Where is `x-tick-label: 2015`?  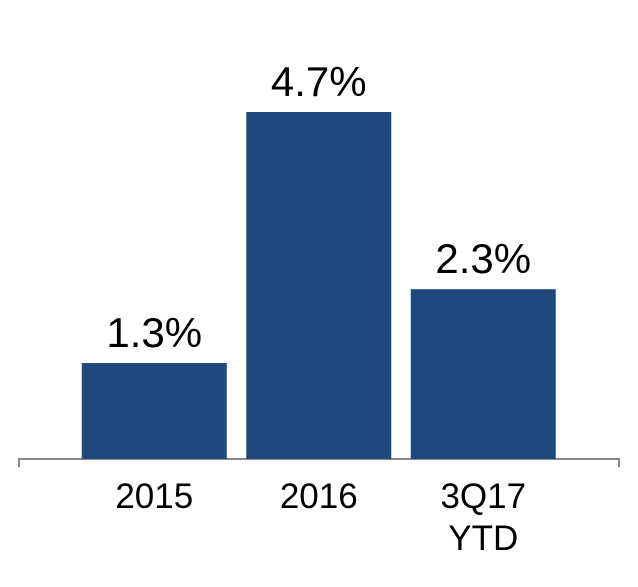 x-tick-label: 2015 is located at coordinates (154, 496).